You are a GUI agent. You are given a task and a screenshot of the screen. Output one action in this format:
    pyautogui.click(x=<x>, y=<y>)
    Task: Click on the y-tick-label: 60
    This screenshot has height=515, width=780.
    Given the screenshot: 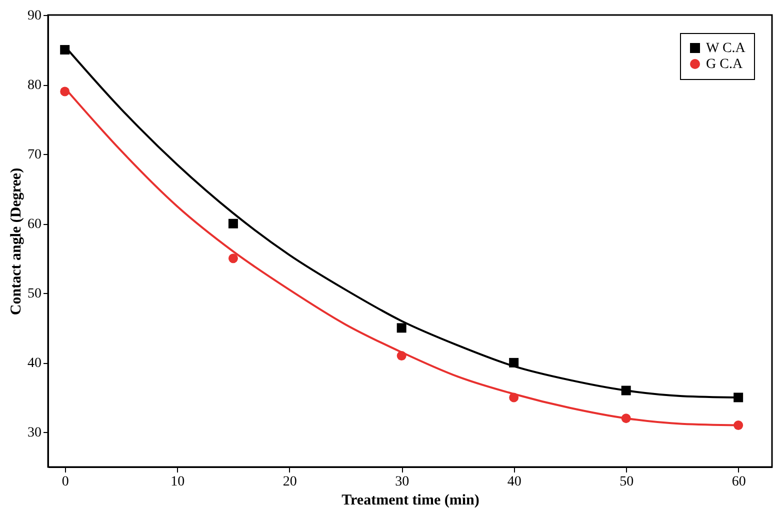 What is the action you would take?
    pyautogui.click(x=35, y=224)
    